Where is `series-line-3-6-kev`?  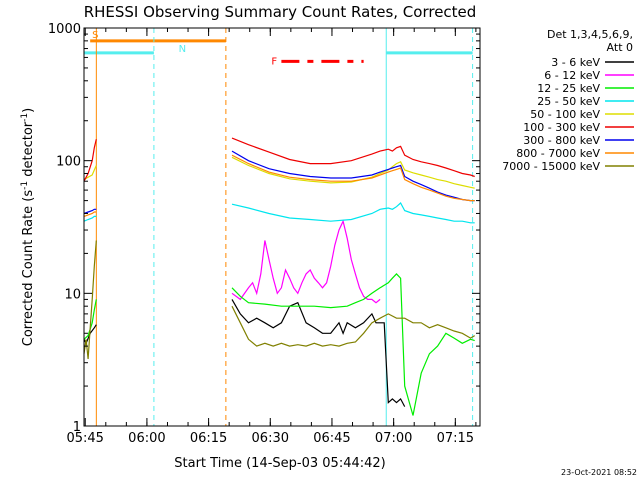 series-line-3-6-kev is located at coordinates (318, 353).